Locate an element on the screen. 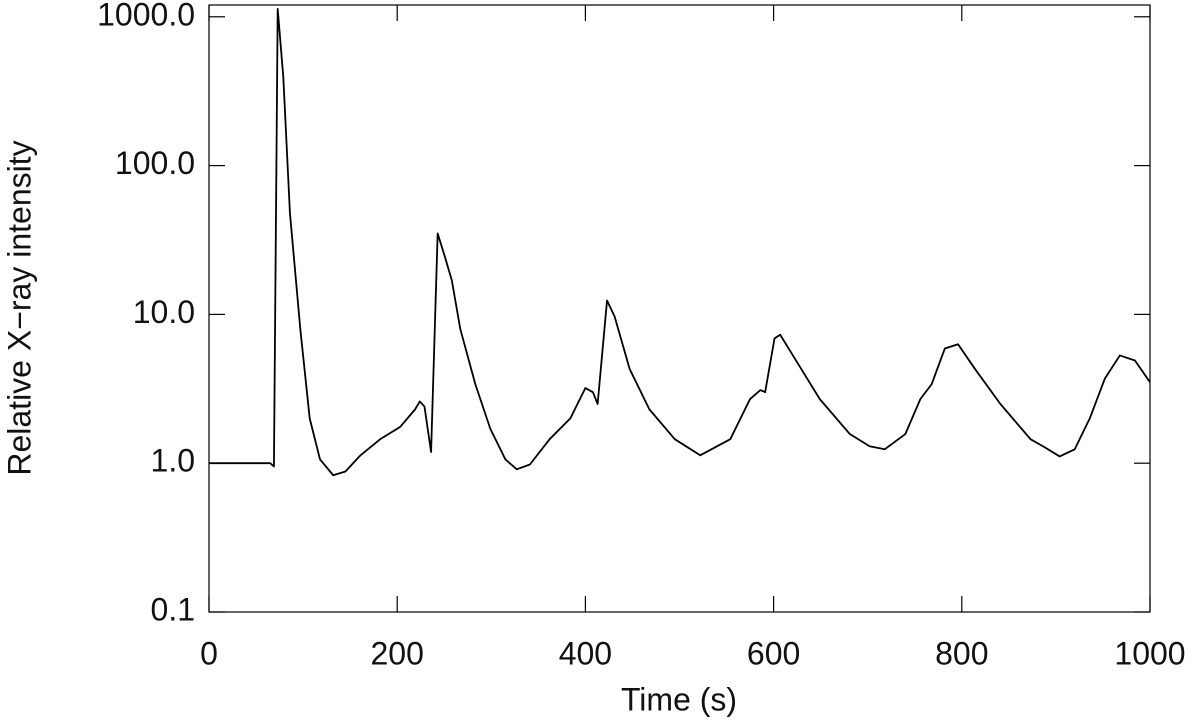 This screenshot has width=1200, height=724. y-tick-label: 1.0 is located at coordinates (173, 461).